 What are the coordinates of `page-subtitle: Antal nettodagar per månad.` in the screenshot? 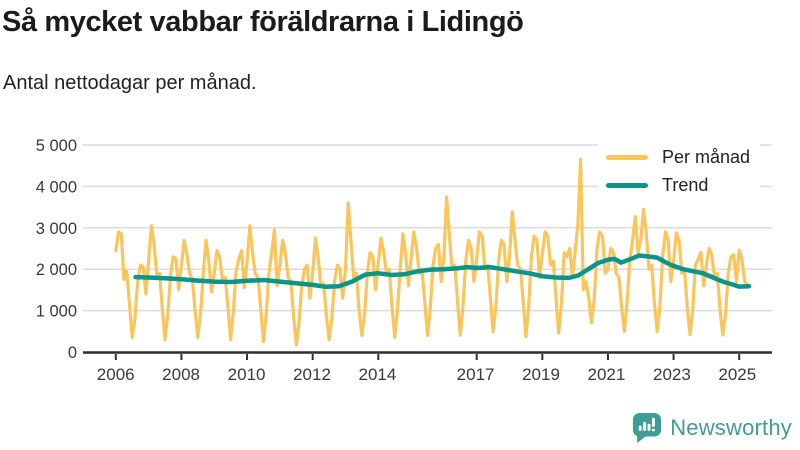 It's located at (130, 83).